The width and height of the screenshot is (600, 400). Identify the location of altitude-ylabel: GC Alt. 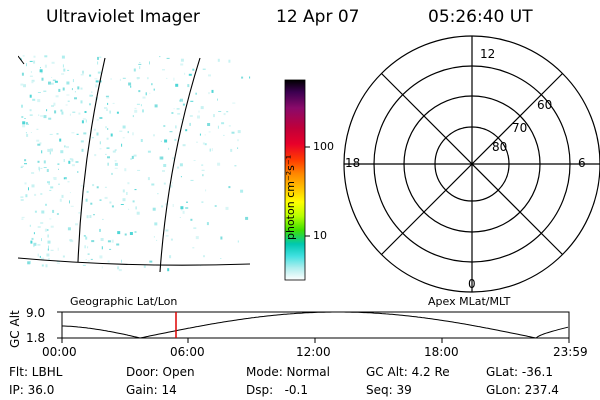
(15, 329).